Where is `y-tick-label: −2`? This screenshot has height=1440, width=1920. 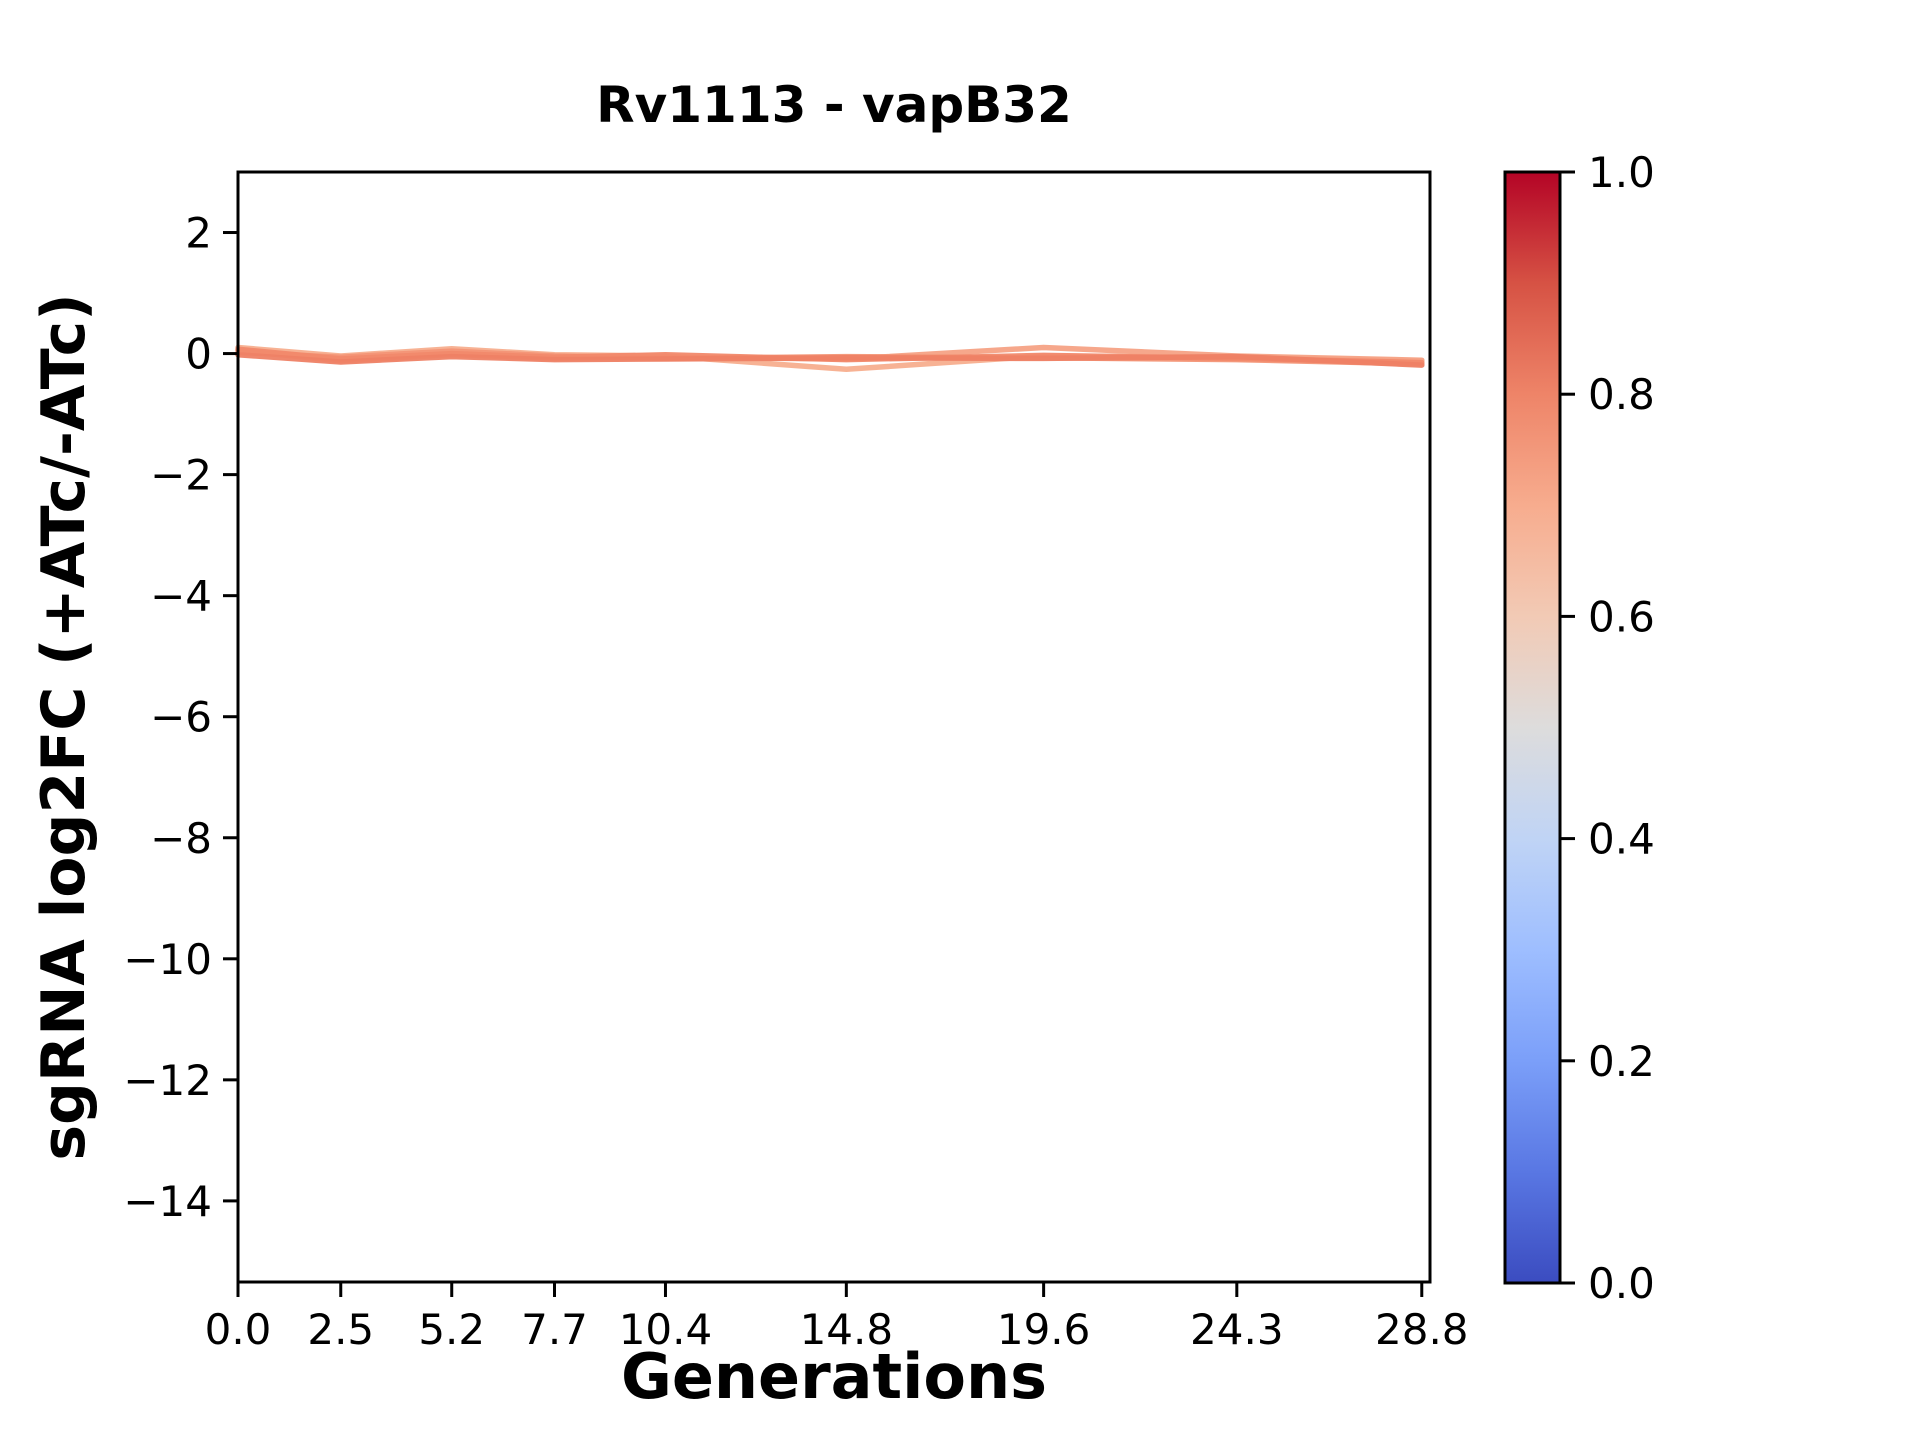 y-tick-label: −2 is located at coordinates (181, 475).